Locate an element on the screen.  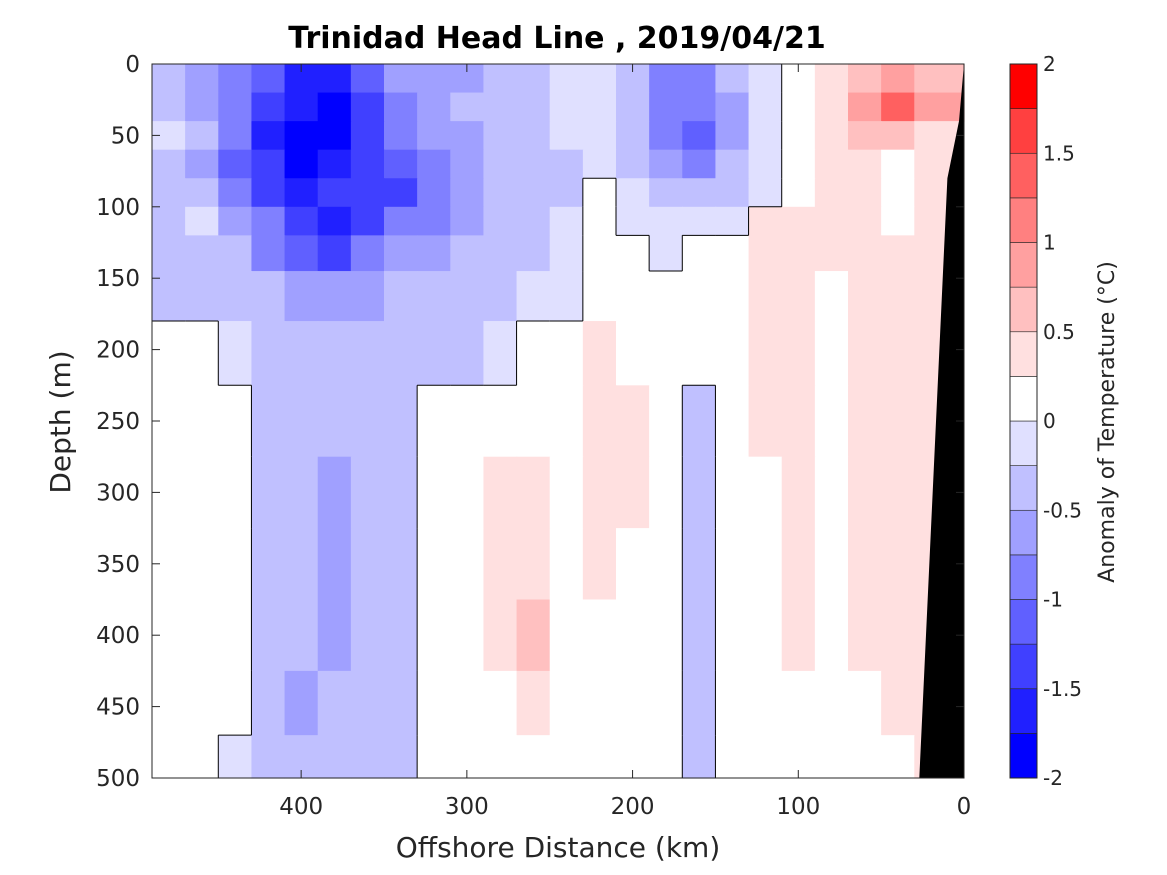
colorbar-tick-label: -1 is located at coordinates (1053, 600).